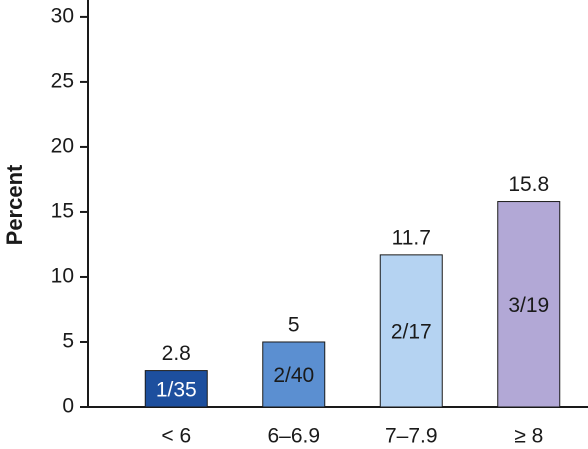 The image size is (588, 449). What do you see at coordinates (528, 184) in the screenshot?
I see `value-label: 15.8` at bounding box center [528, 184].